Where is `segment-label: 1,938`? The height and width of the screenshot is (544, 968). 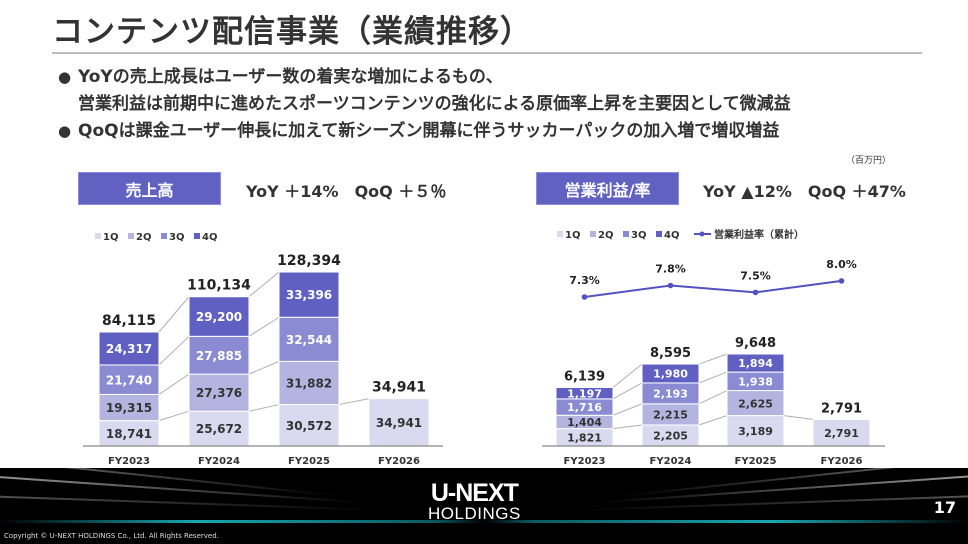
segment-label: 1,938 is located at coordinates (755, 381).